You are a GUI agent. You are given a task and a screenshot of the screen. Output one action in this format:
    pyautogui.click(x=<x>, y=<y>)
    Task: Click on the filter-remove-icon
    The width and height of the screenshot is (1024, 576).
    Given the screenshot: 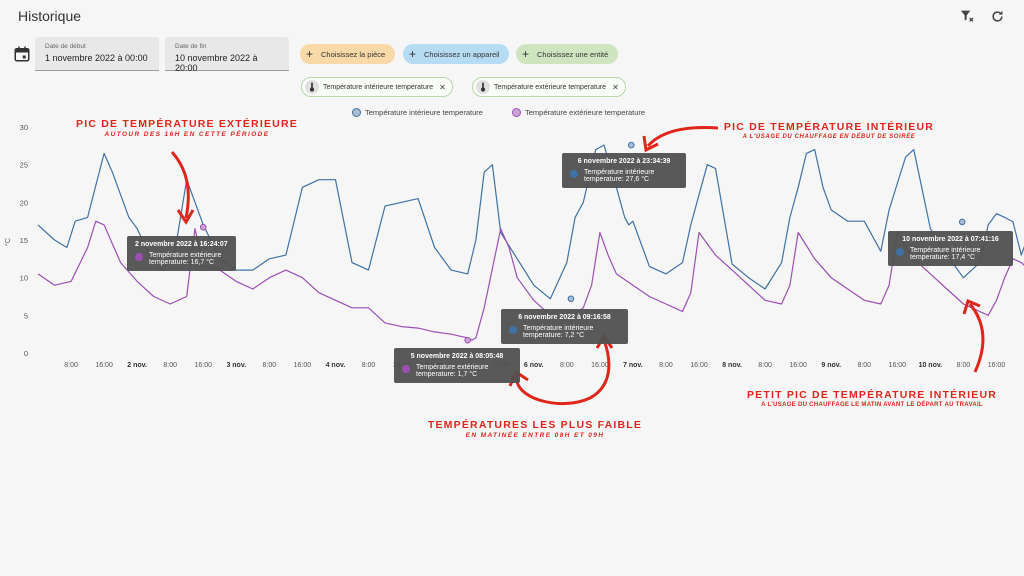 What is the action you would take?
    pyautogui.click(x=967, y=16)
    